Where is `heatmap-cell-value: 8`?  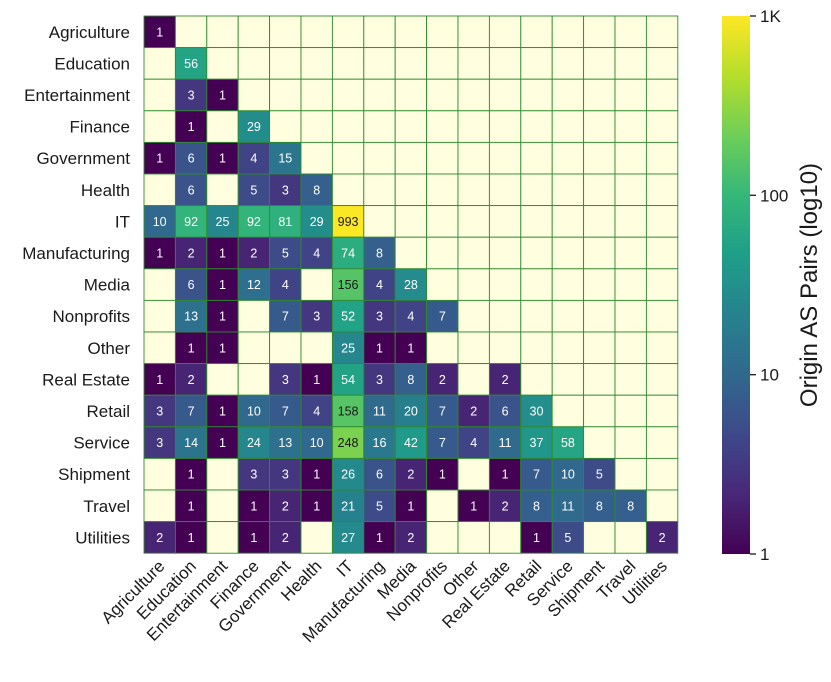 heatmap-cell-value: 8 is located at coordinates (410, 380).